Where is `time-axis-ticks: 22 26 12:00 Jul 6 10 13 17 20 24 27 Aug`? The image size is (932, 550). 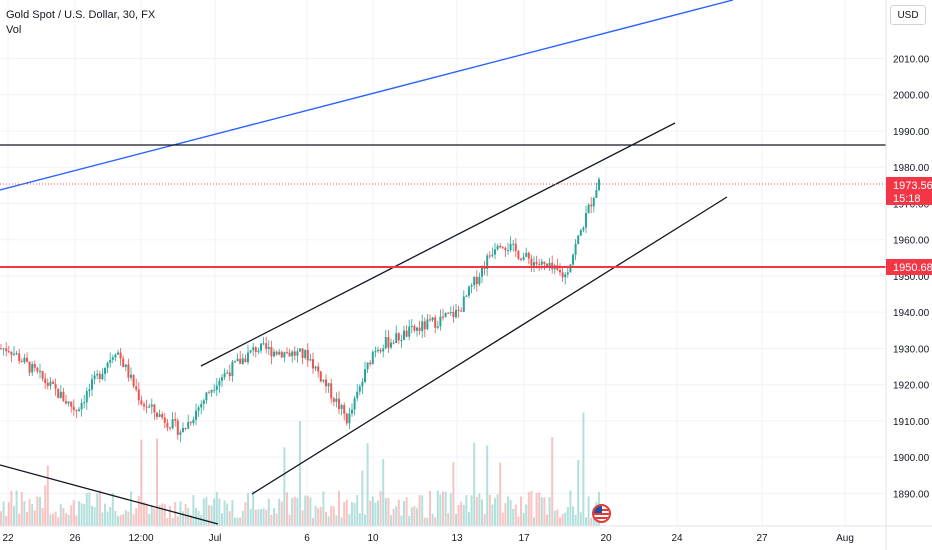
time-axis-ticks: 22 26 12:00 Jul 6 10 13 17 20 24 27 Aug is located at coordinates (427, 538).